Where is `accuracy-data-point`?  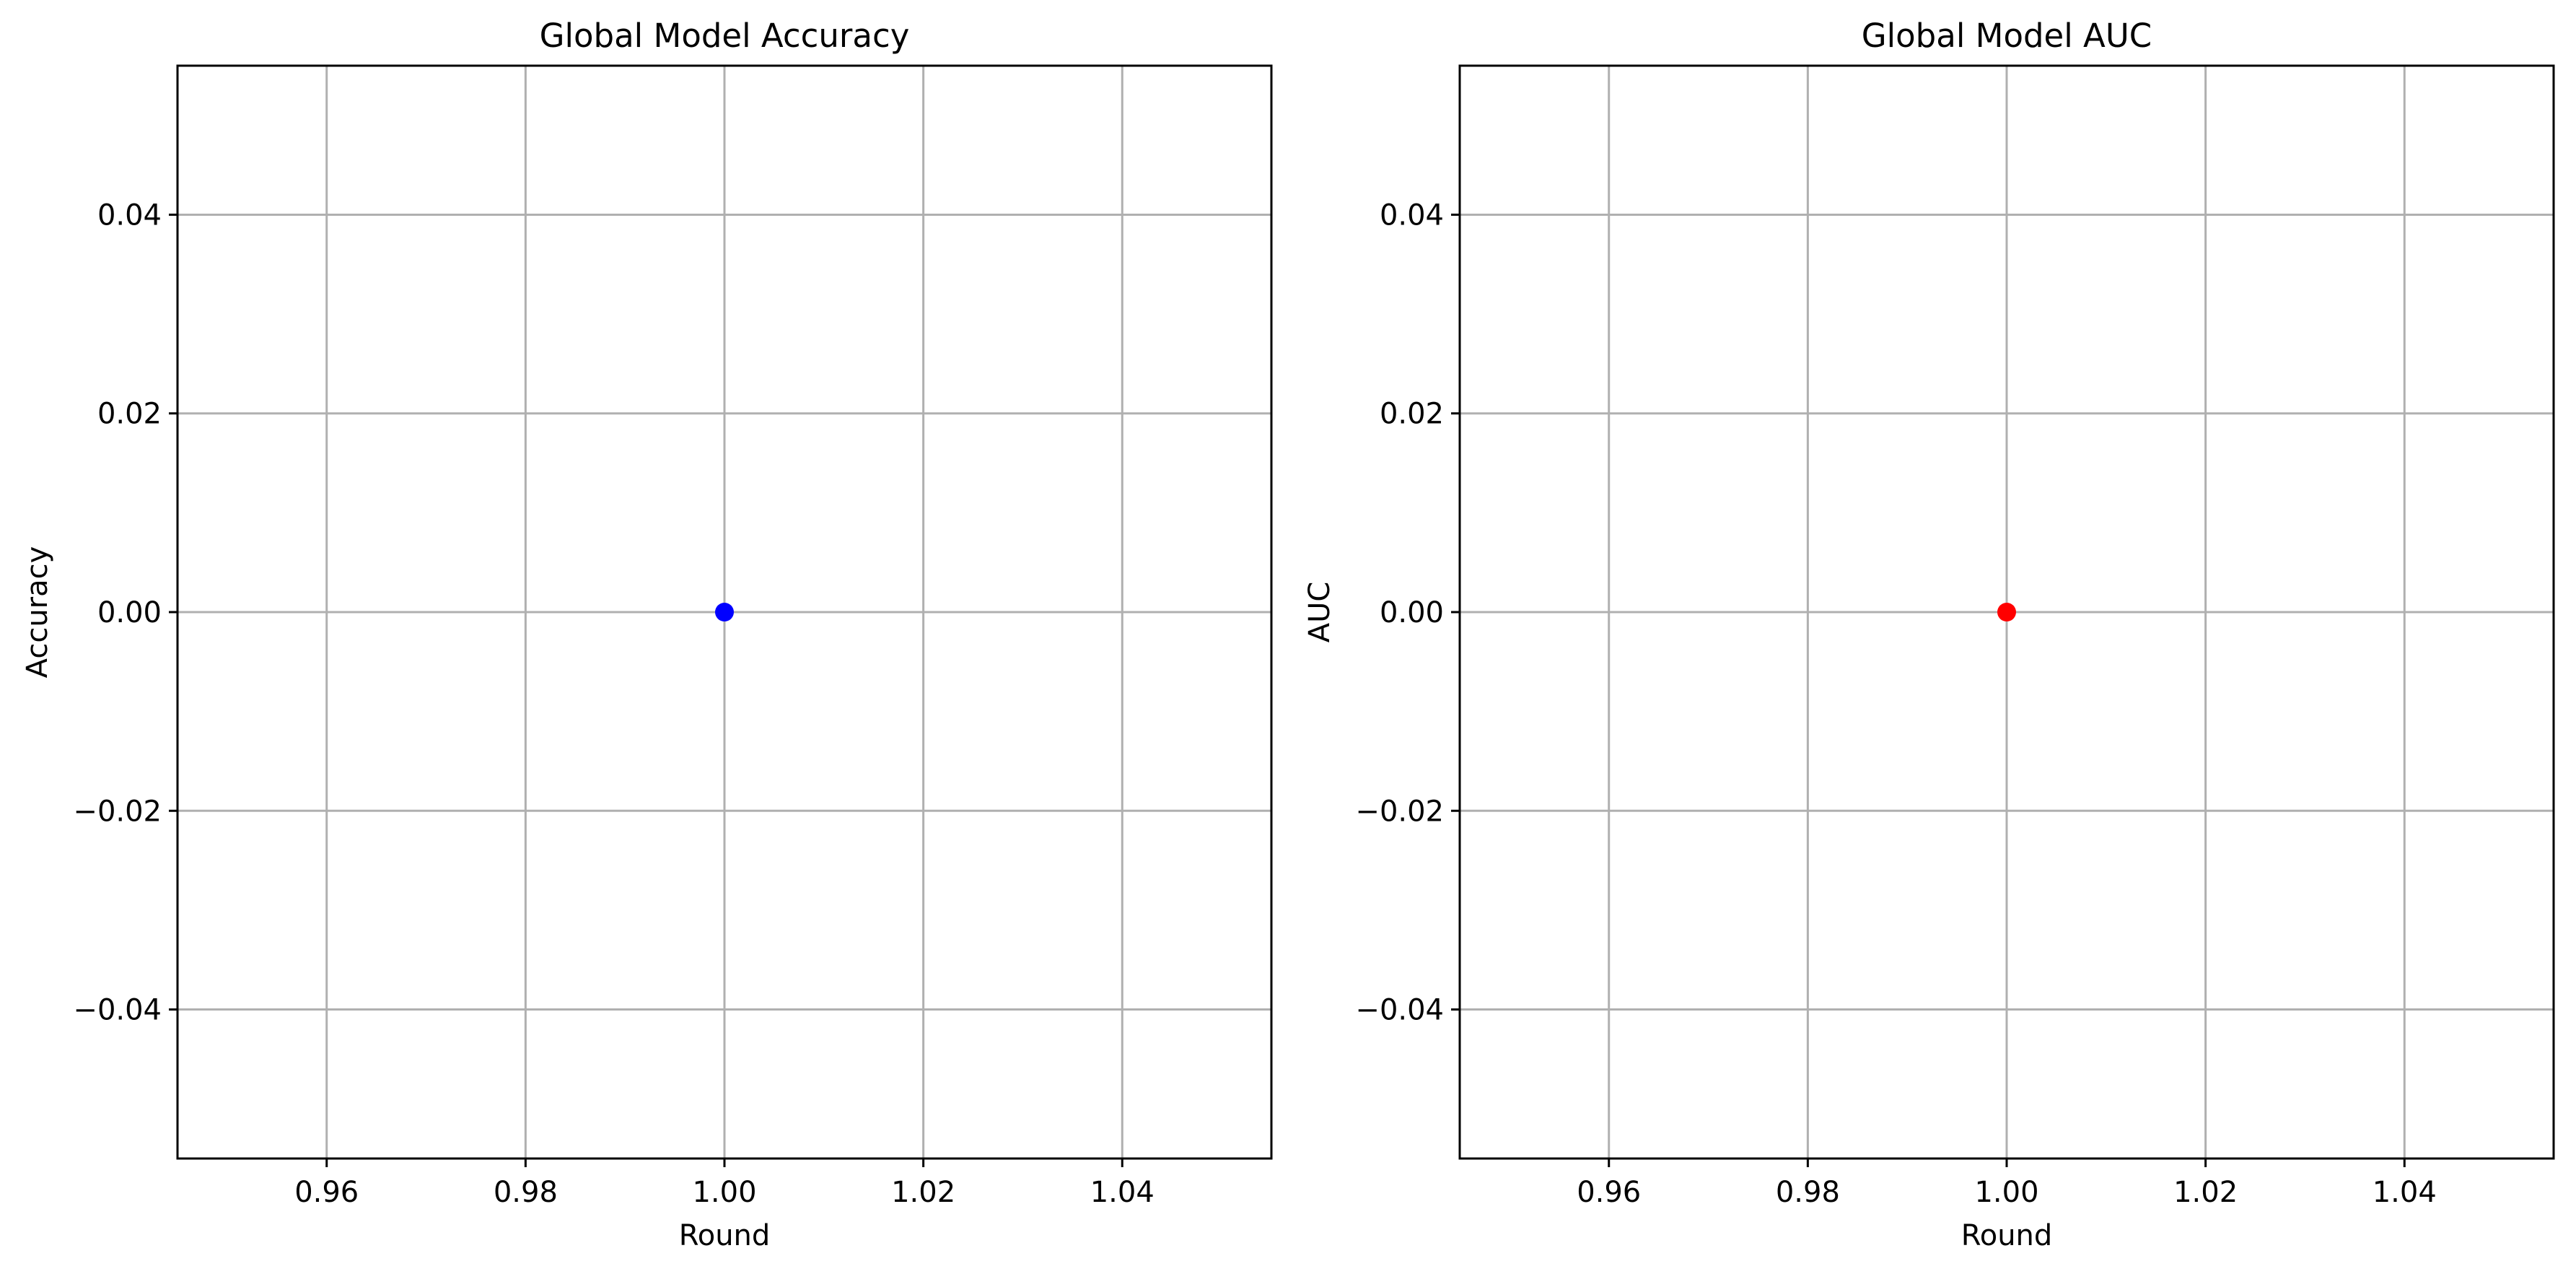
accuracy-data-point is located at coordinates (724, 612).